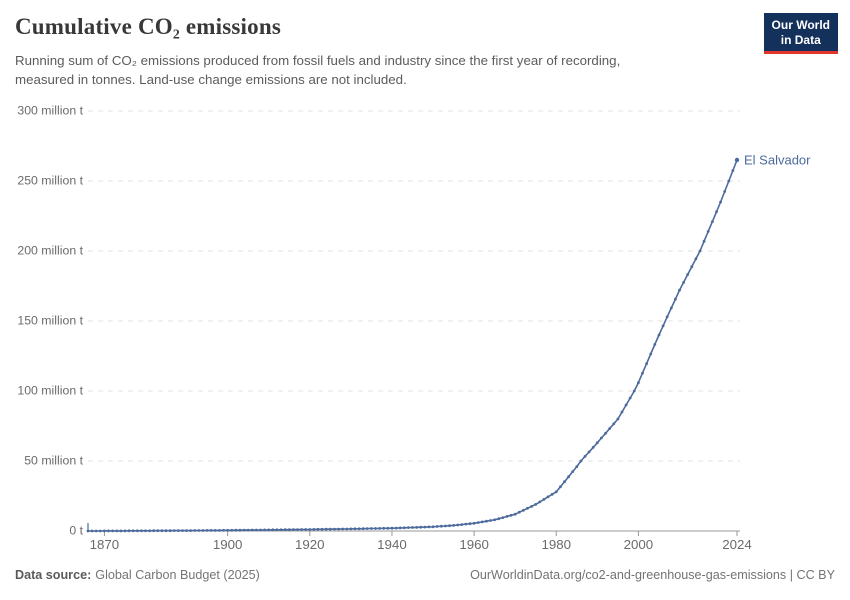 The image size is (850, 600). I want to click on entity-label: El Salvador, so click(777, 159).